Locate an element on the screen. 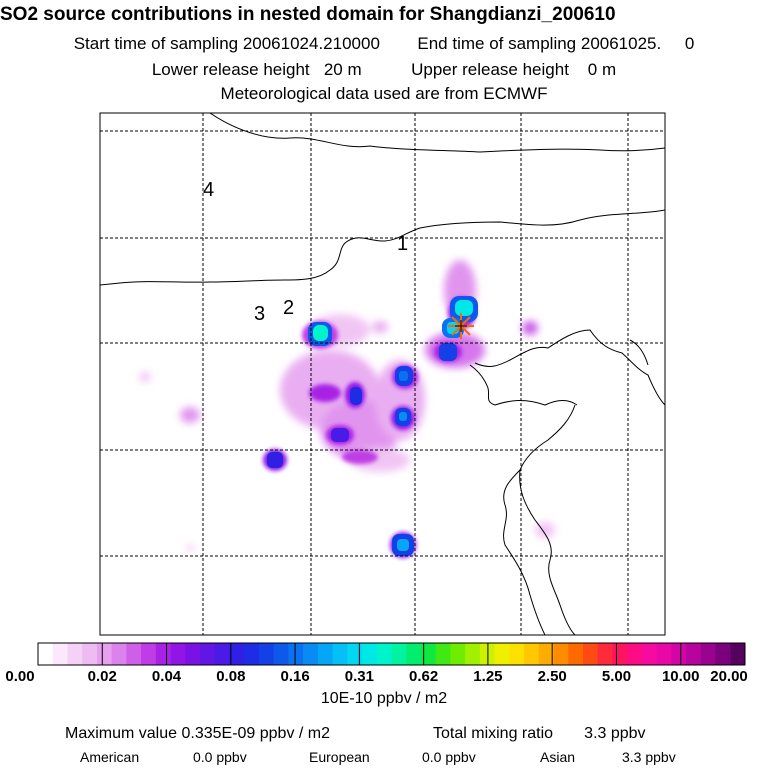  region-label-1: 1 is located at coordinates (402, 244).